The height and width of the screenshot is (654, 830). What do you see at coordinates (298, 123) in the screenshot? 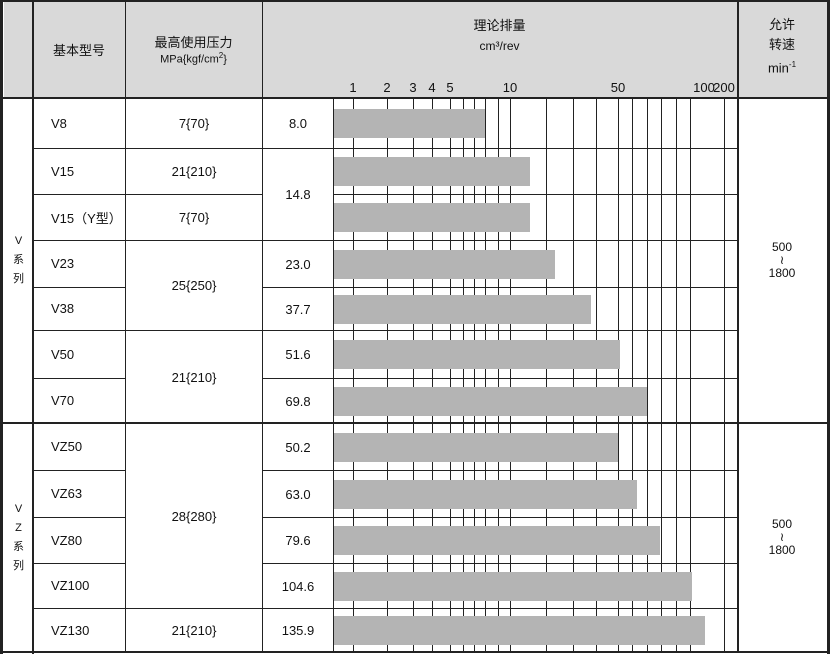
I see `displacement-value: 8.0` at bounding box center [298, 123].